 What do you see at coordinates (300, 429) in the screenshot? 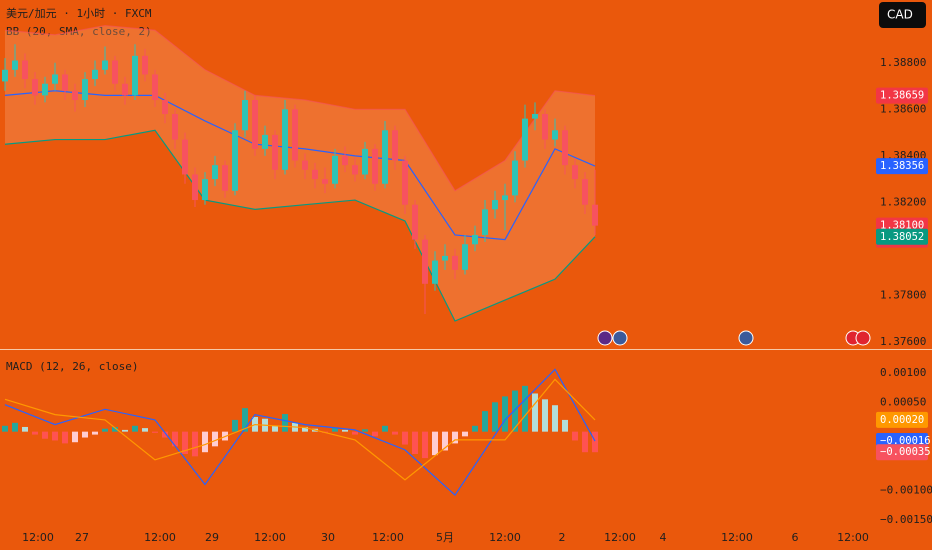
I see `signal-line` at bounding box center [300, 429].